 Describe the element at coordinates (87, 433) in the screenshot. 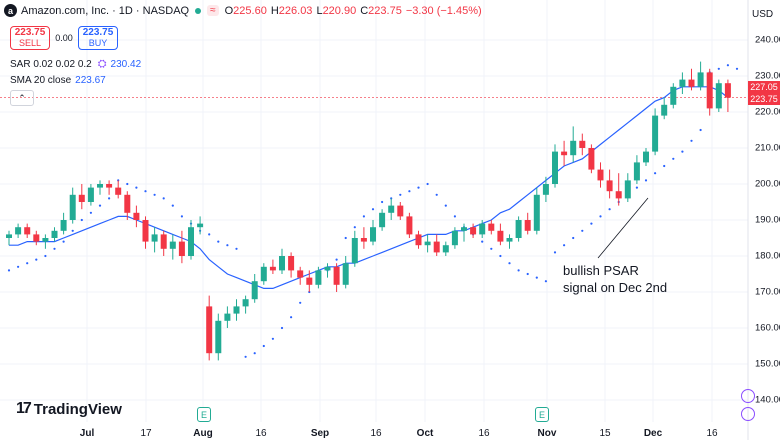

I see `x-tick-label: Jul` at that location.